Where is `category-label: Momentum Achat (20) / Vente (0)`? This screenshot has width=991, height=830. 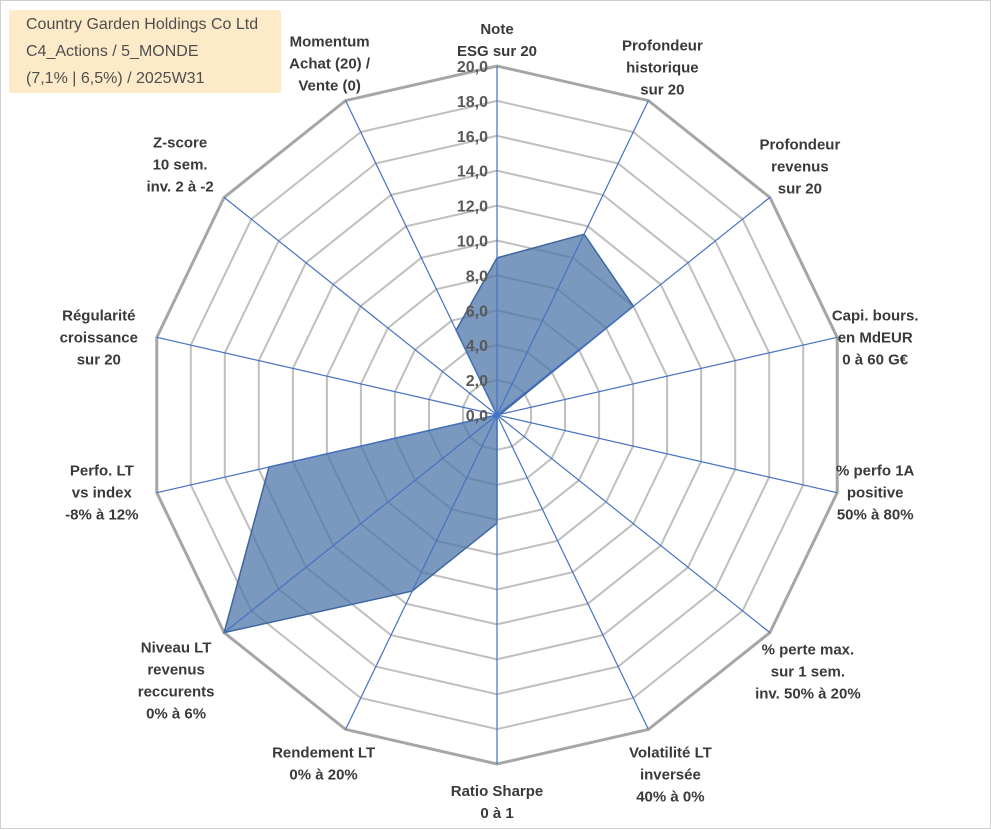
category-label: Momentum Achat (20) / Vente (0) is located at coordinates (330, 64).